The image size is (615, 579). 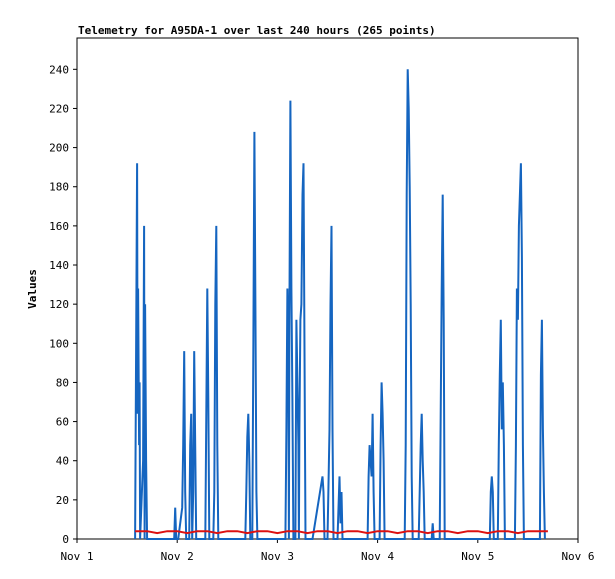 I want to click on y-tick-label: 20, so click(x=62, y=500).